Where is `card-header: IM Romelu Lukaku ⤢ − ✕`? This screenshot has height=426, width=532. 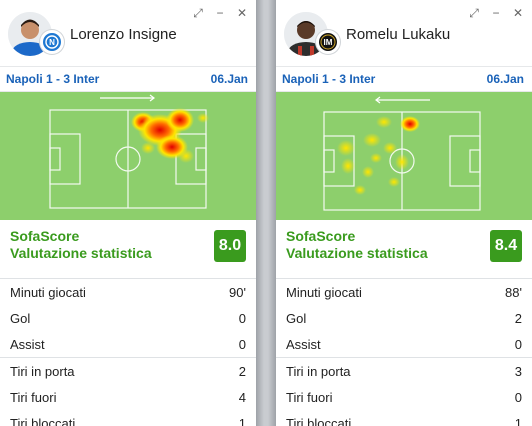
card-header: IM Romelu Lukaku ⤢ − ✕ is located at coordinates (404, 33).